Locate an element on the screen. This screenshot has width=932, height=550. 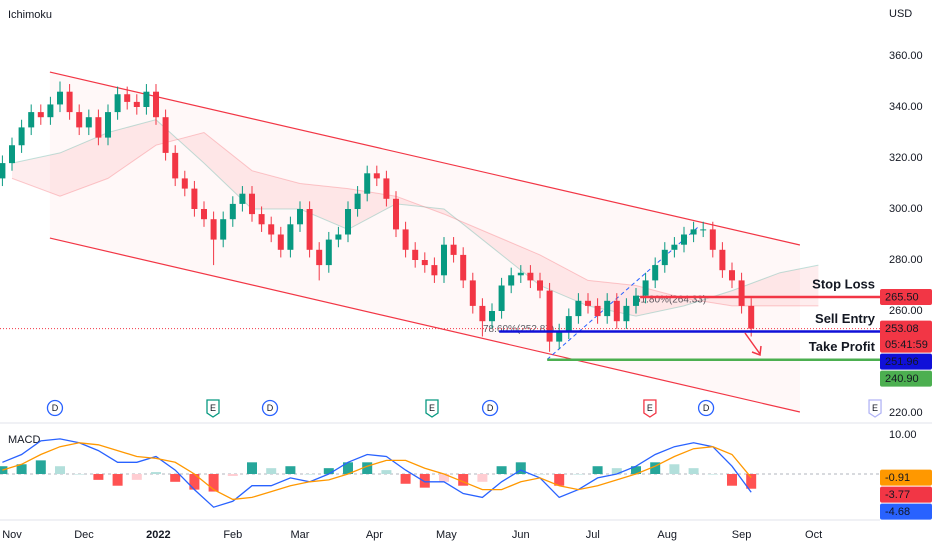
x-tick-label: Mar is located at coordinates (300, 535).